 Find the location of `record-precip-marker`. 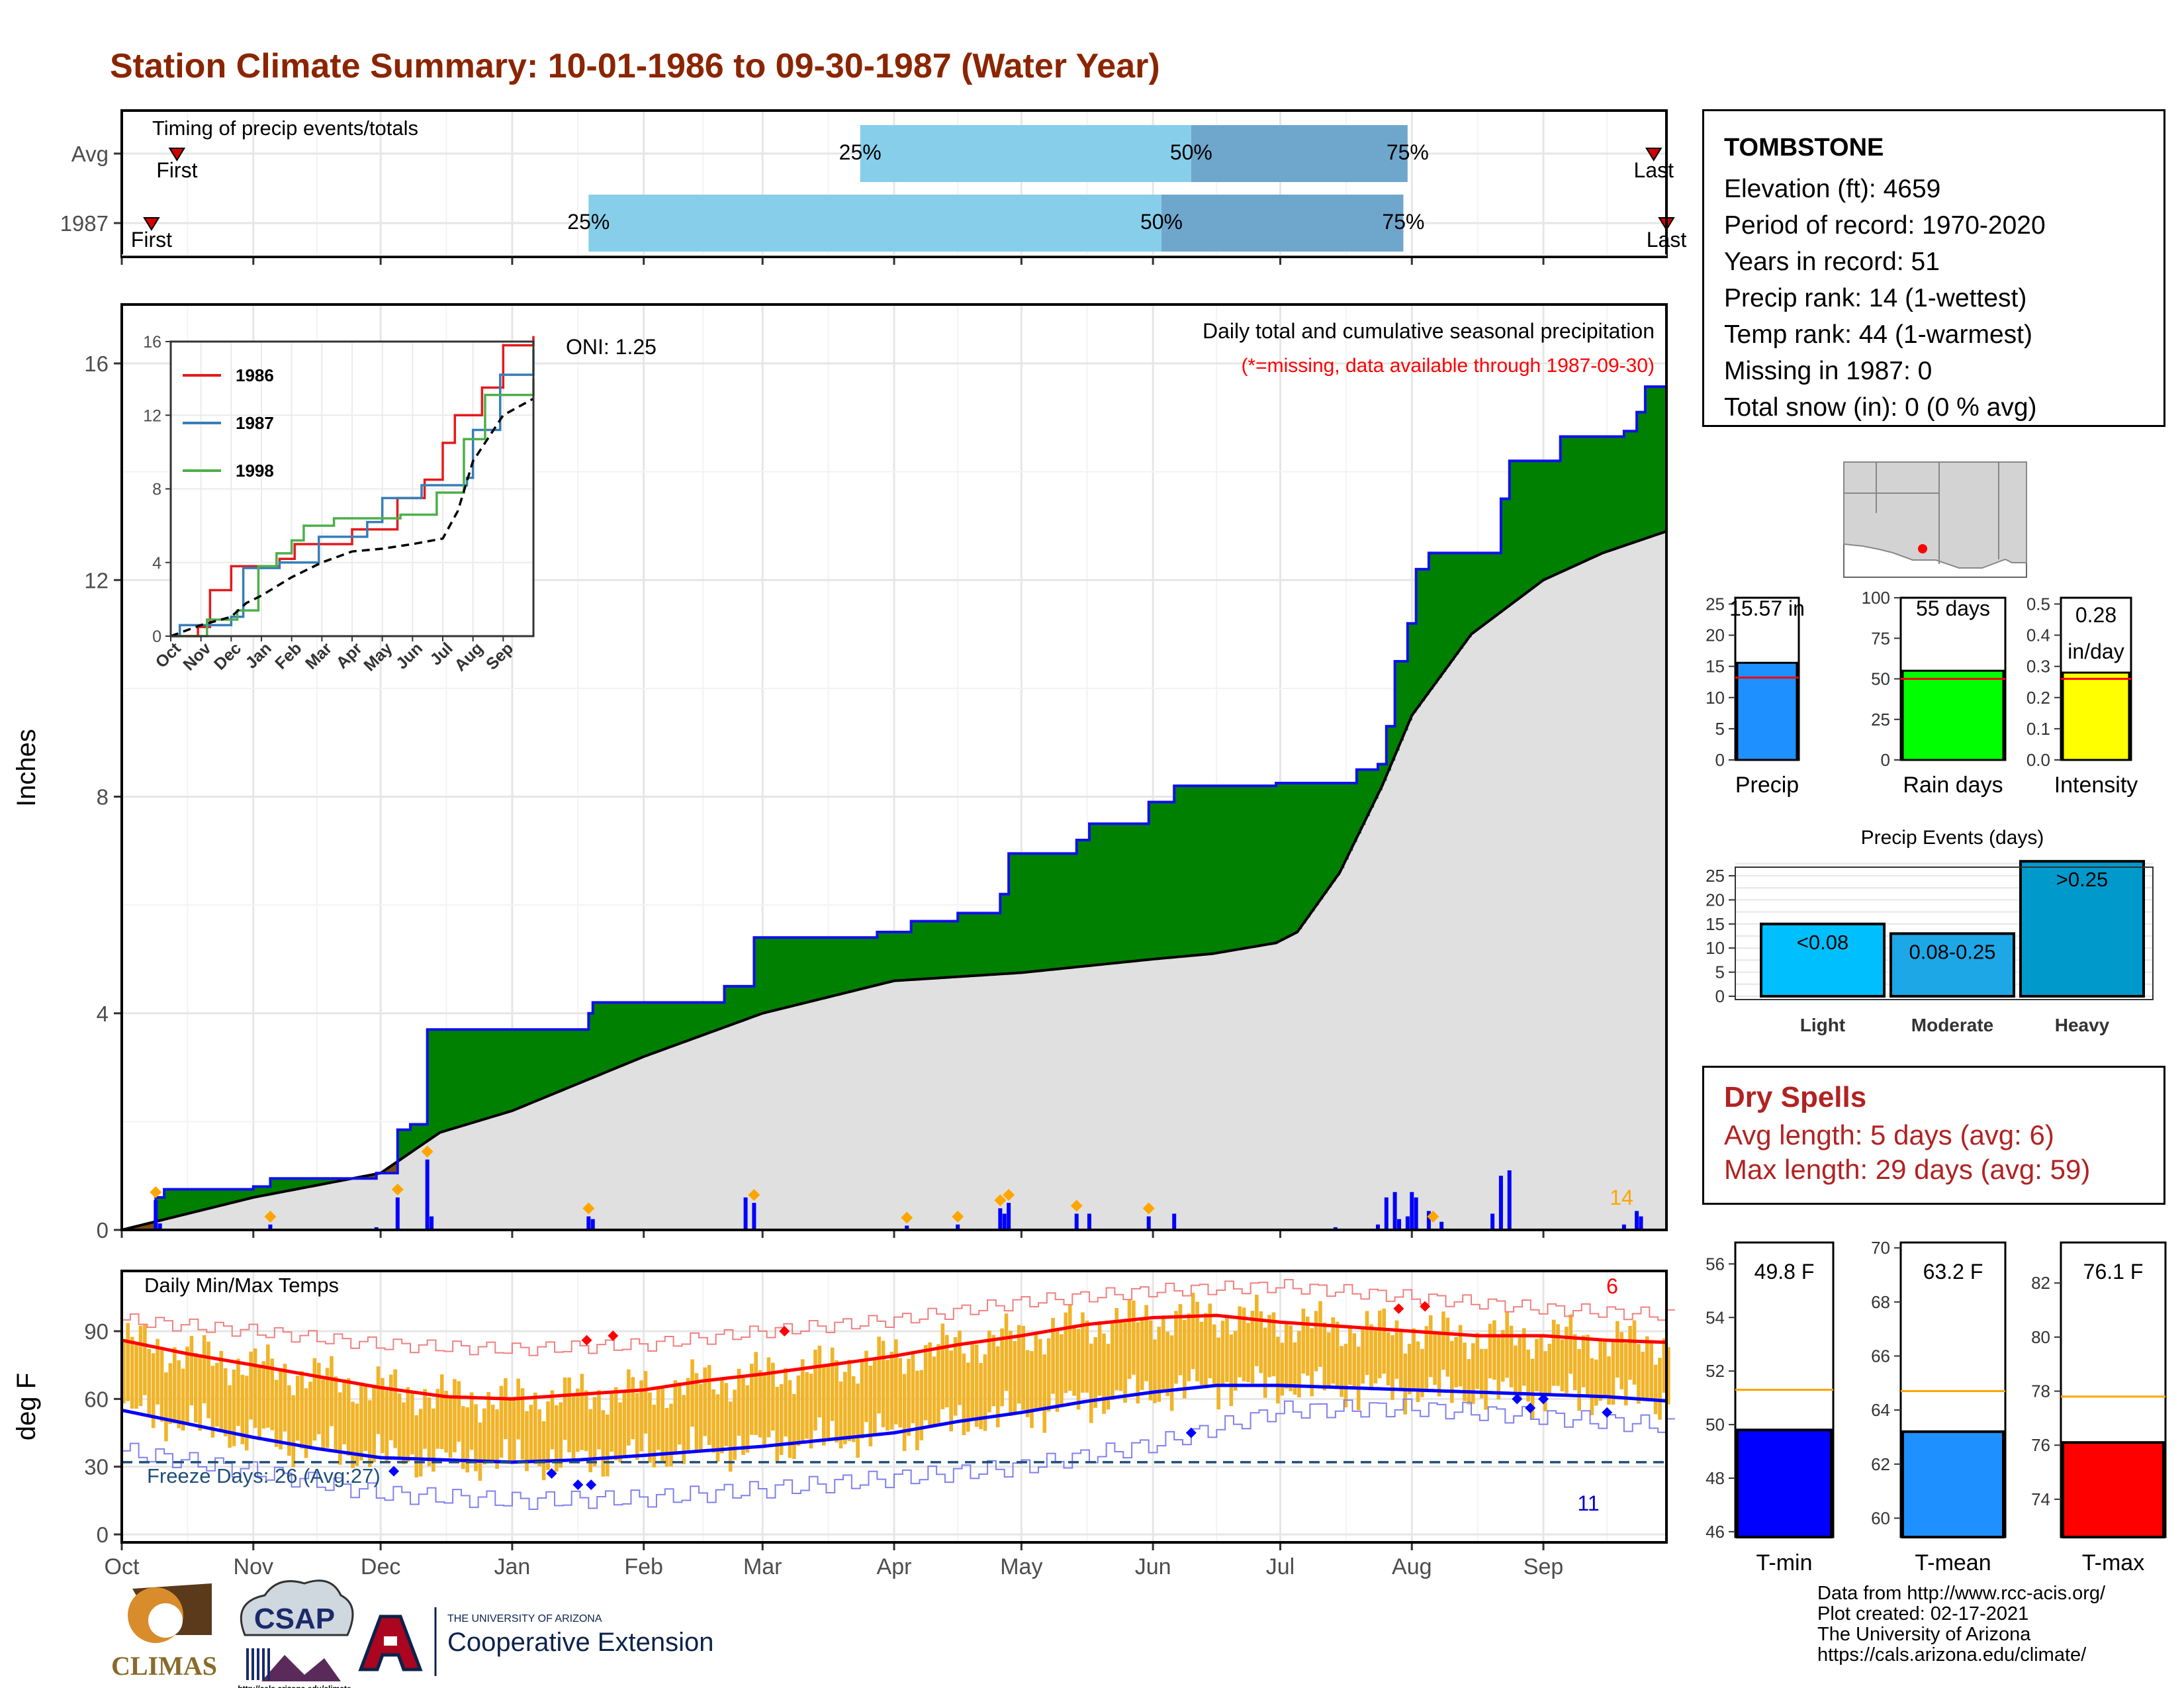

record-precip-marker is located at coordinates (427, 1151).